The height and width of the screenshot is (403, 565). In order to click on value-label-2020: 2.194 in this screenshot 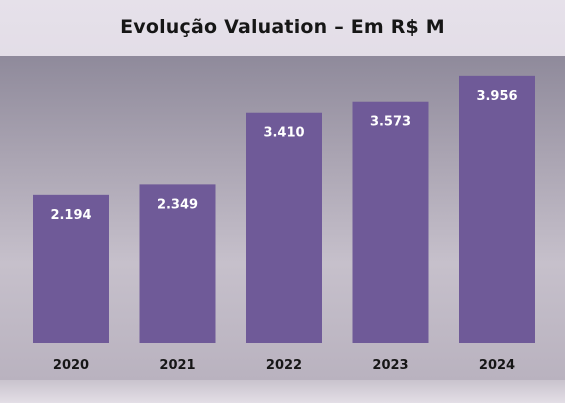, I will do `click(70, 215)`.